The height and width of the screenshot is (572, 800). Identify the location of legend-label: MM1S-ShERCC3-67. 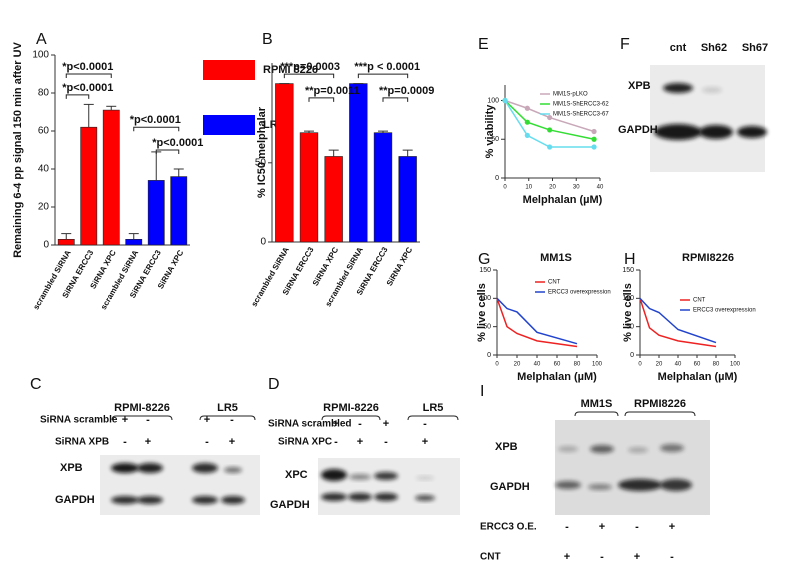
(581, 115).